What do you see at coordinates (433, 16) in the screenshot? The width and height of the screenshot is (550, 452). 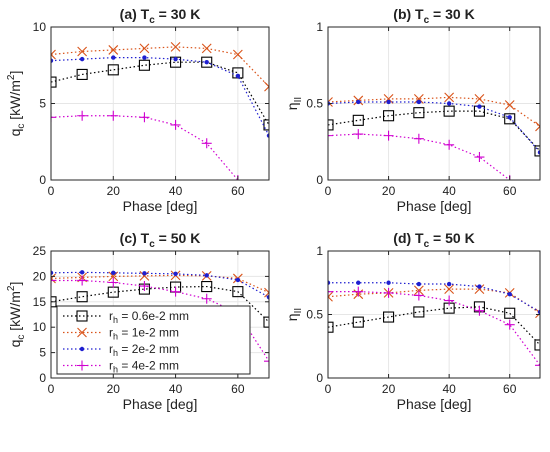 I see `panel-title: (b) Tc = 30 K` at bounding box center [433, 16].